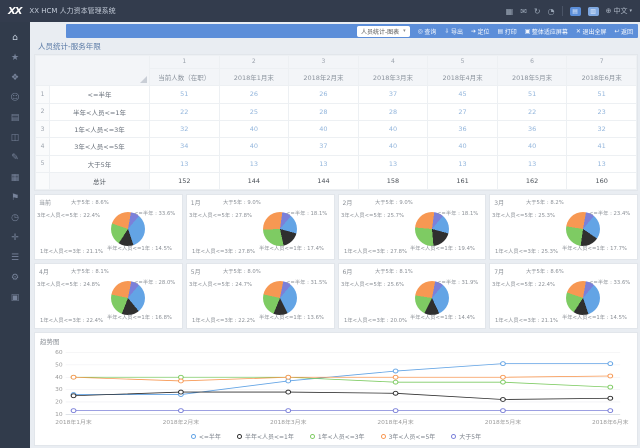 This screenshot has width=640, height=448. Describe the element at coordinates (72, 252) in the screenshot. I see `pie-slice-label: 1年<人员<=3年 : 21.1%` at that location.